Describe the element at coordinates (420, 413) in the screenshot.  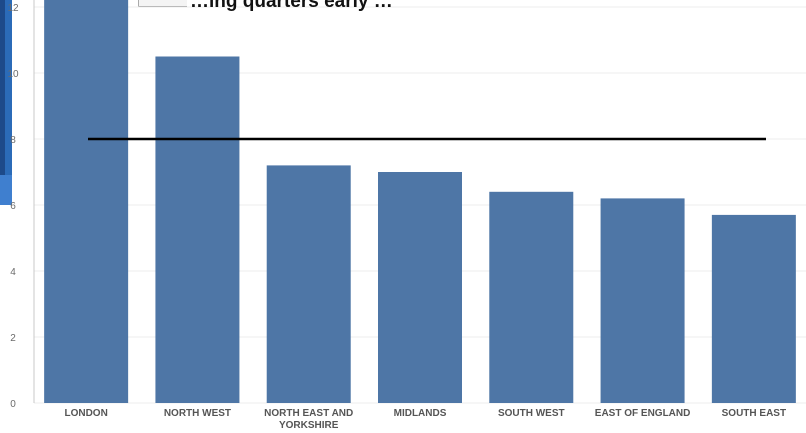
I see `x-category-label: MIDLANDS` at that location.